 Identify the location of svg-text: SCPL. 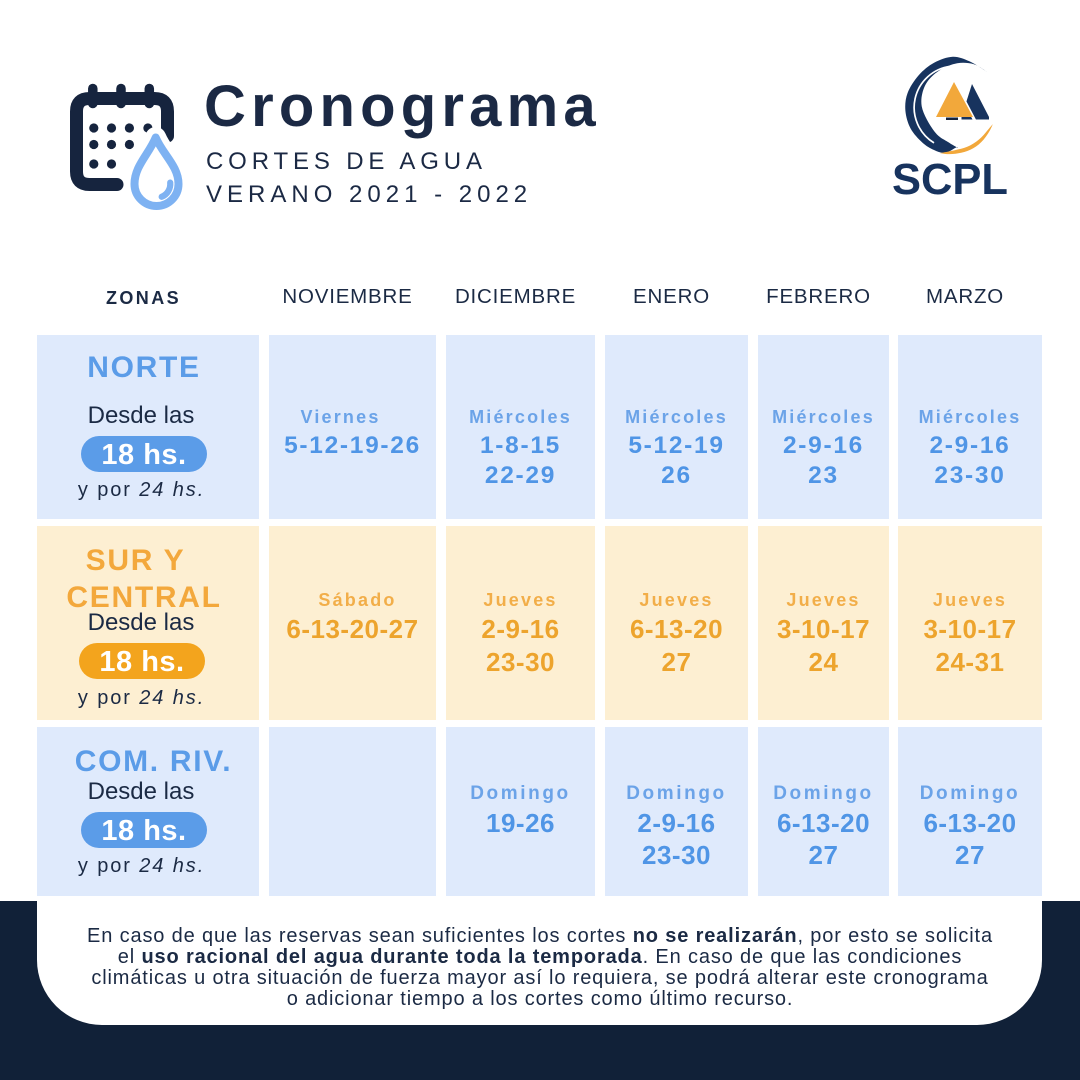
(950, 180).